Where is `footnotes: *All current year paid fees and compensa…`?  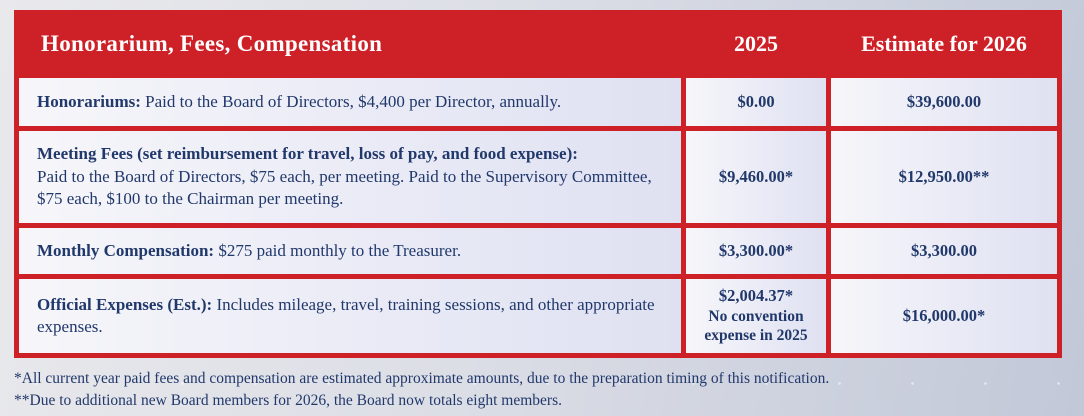 footnotes: *All current year paid fees and compensa… is located at coordinates (421, 389).